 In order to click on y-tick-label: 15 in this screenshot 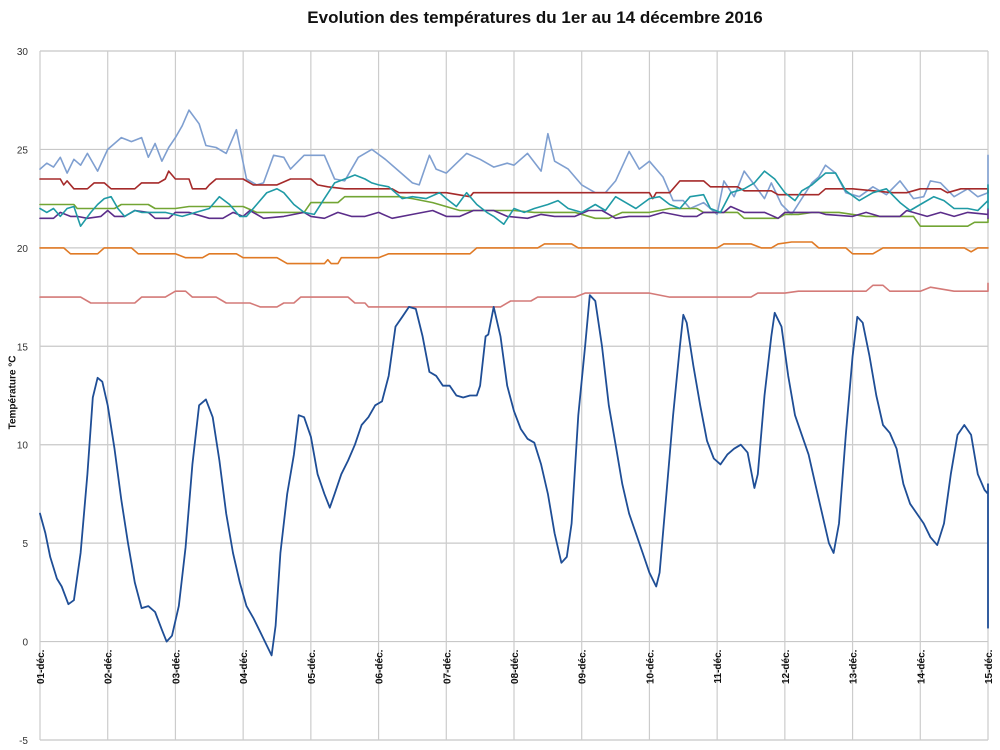, I will do `click(23, 347)`.